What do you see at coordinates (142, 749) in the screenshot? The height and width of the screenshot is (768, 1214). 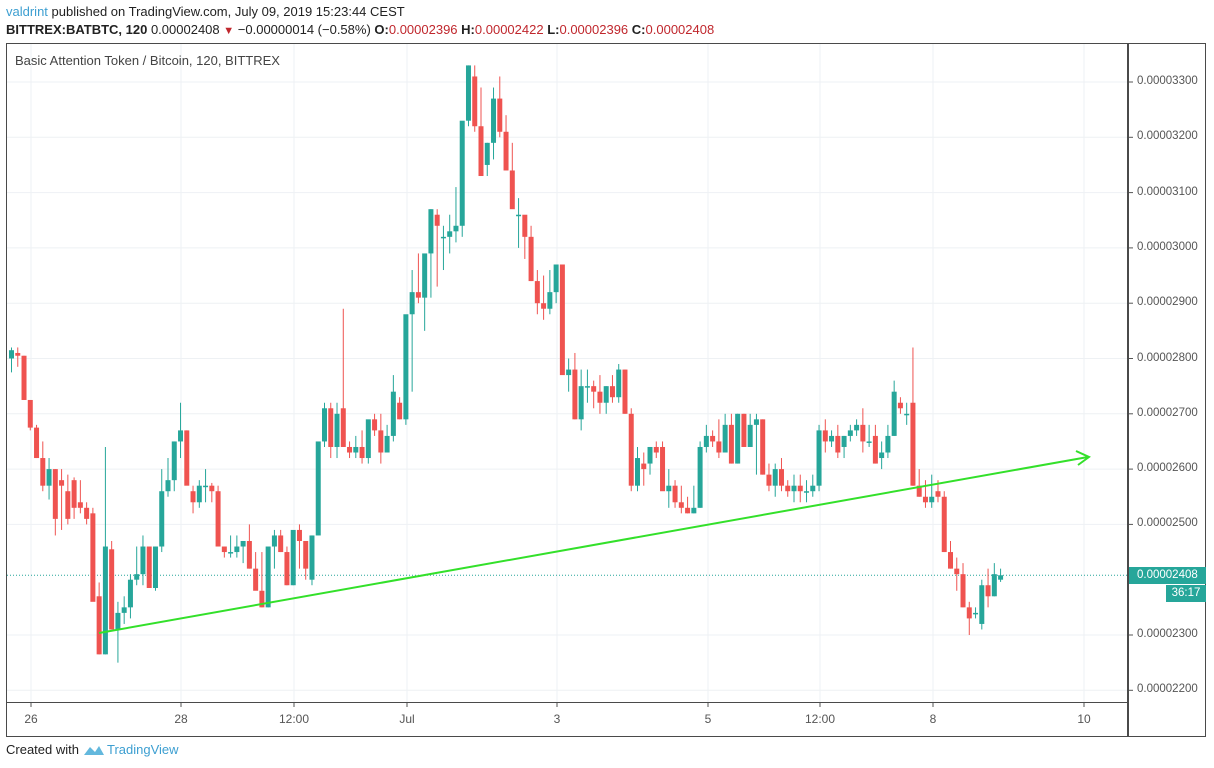 I see `tradingview-link: TradingView` at bounding box center [142, 749].